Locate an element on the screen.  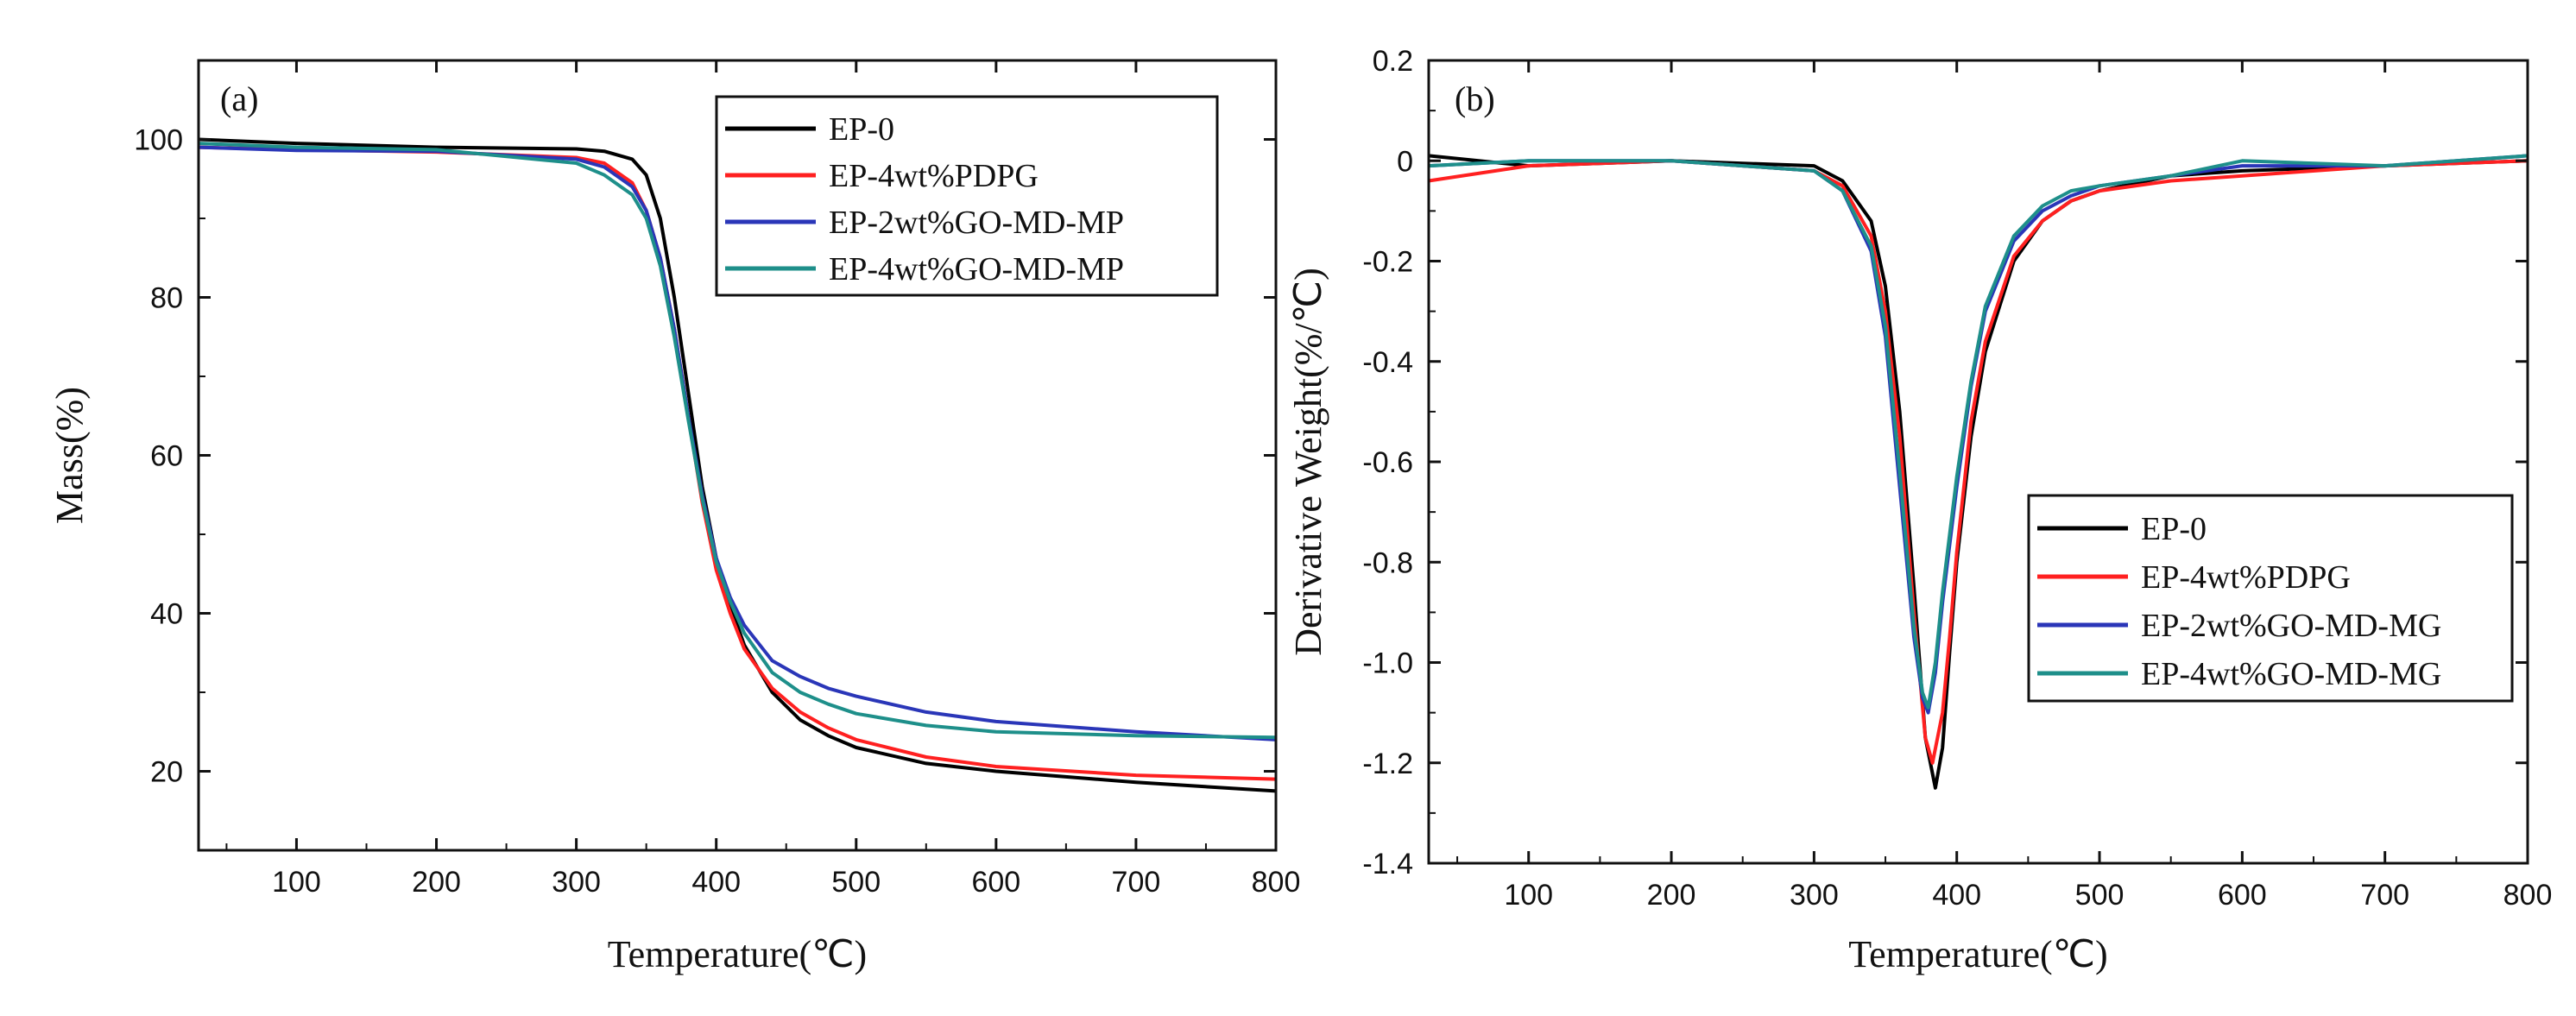
legend-label-b-1: EP-4wt%PDPG is located at coordinates (2246, 577).